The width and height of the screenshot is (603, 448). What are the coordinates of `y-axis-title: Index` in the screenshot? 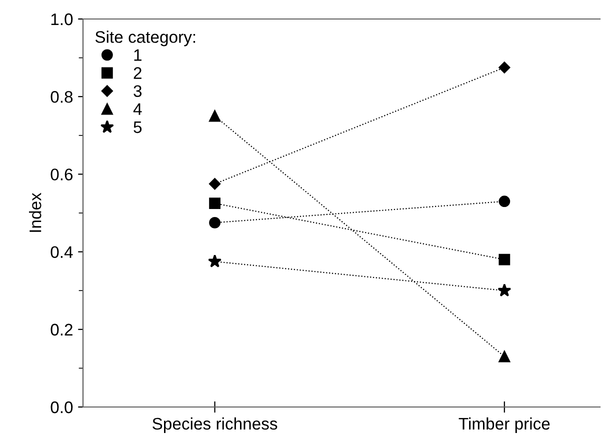 It's located at (35, 212).